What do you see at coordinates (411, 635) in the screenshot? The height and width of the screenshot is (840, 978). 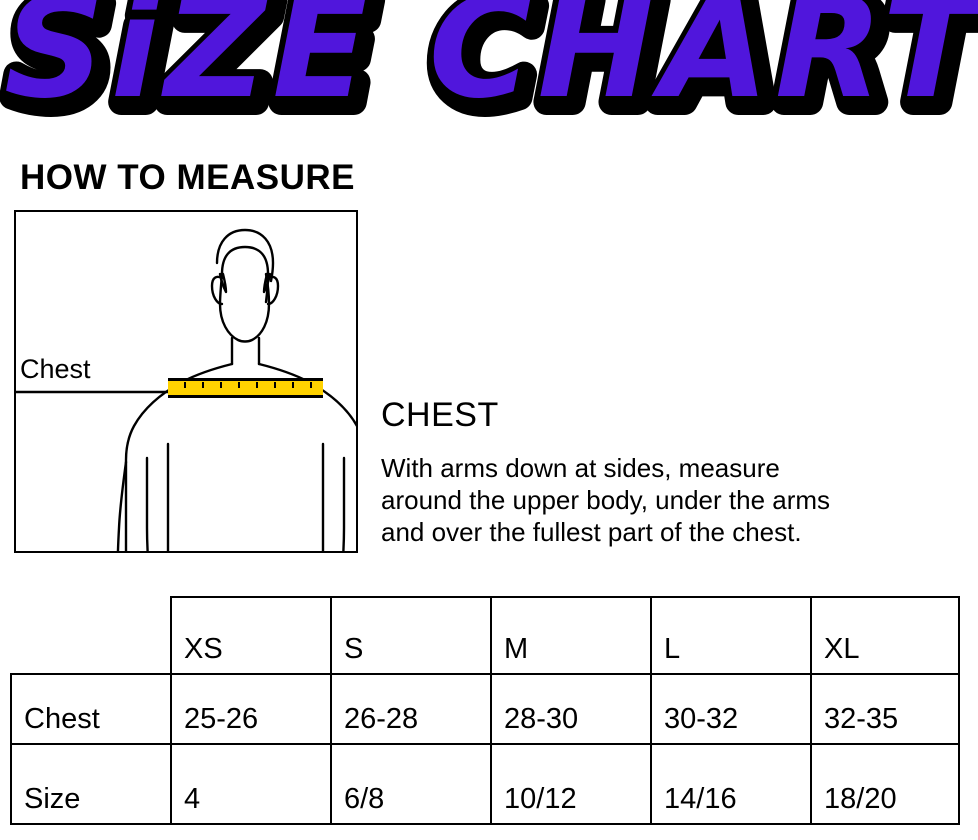 I see `table-header-cell-s: S` at bounding box center [411, 635].